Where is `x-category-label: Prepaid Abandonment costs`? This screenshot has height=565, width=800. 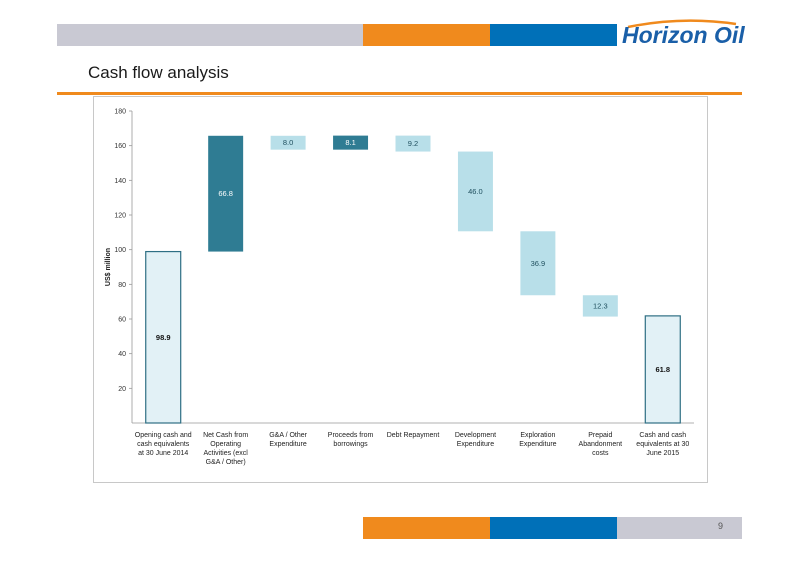 x-category-label: Prepaid Abandonment costs is located at coordinates (601, 444).